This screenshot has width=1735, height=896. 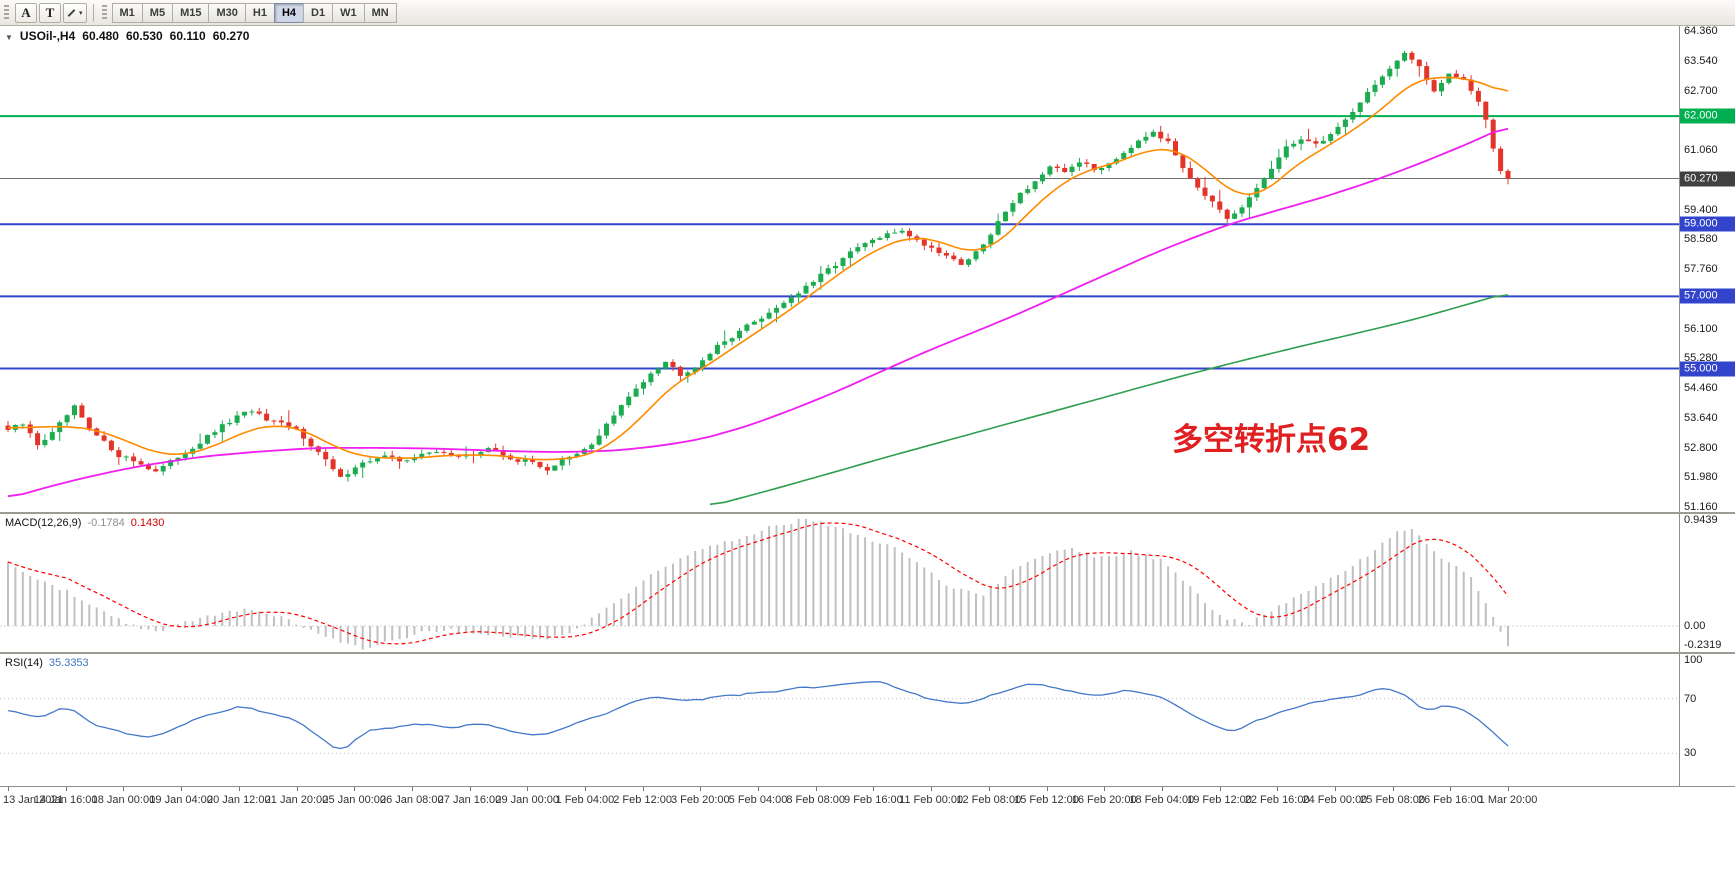 What do you see at coordinates (867, 513) in the screenshot?
I see `panel-splitter-macd` at bounding box center [867, 513].